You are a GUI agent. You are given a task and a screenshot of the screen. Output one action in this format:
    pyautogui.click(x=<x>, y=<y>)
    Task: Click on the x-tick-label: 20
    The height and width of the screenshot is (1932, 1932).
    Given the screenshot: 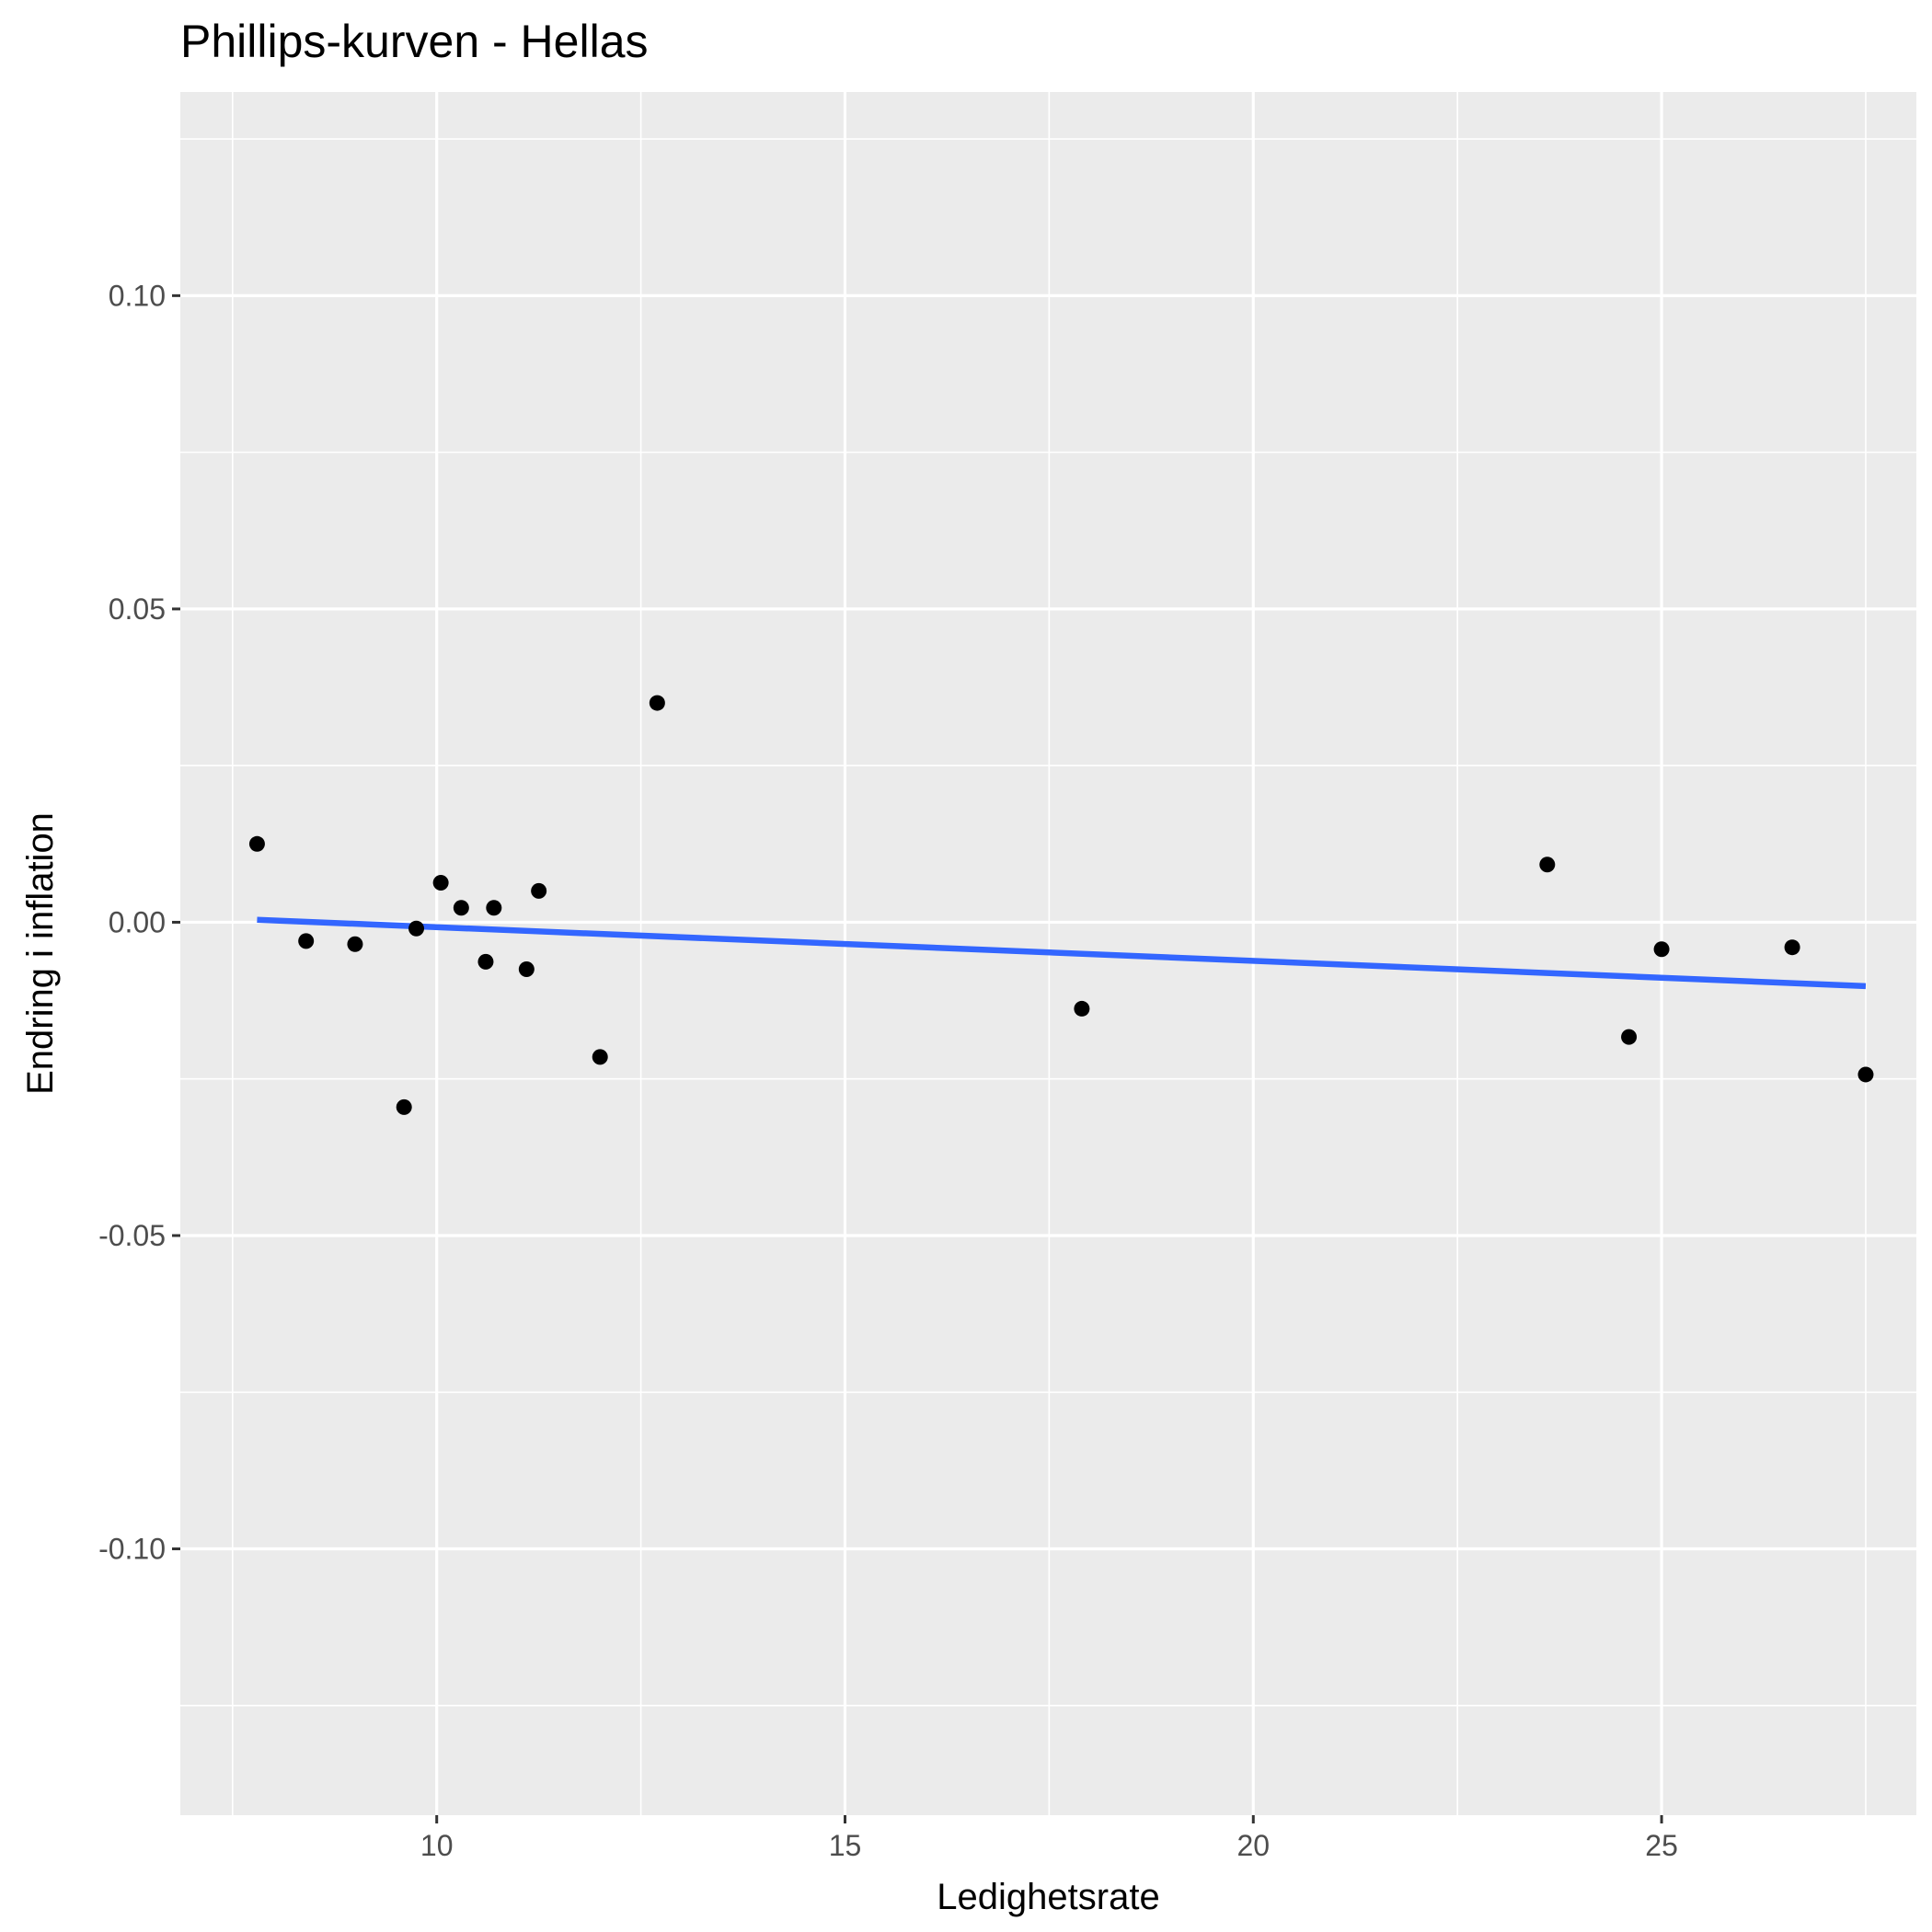 What is the action you would take?
    pyautogui.click(x=1253, y=1845)
    